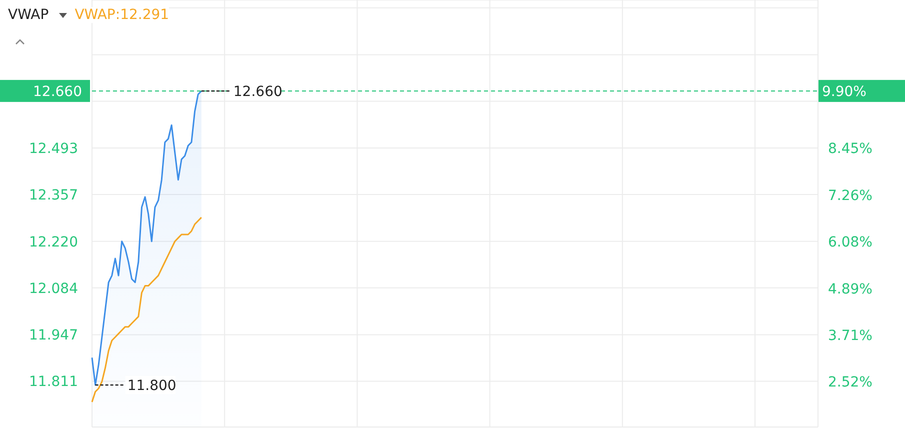 This screenshot has width=905, height=428. What do you see at coordinates (850, 289) in the screenshot?
I see `y2-tick-label: 4.89%` at bounding box center [850, 289].